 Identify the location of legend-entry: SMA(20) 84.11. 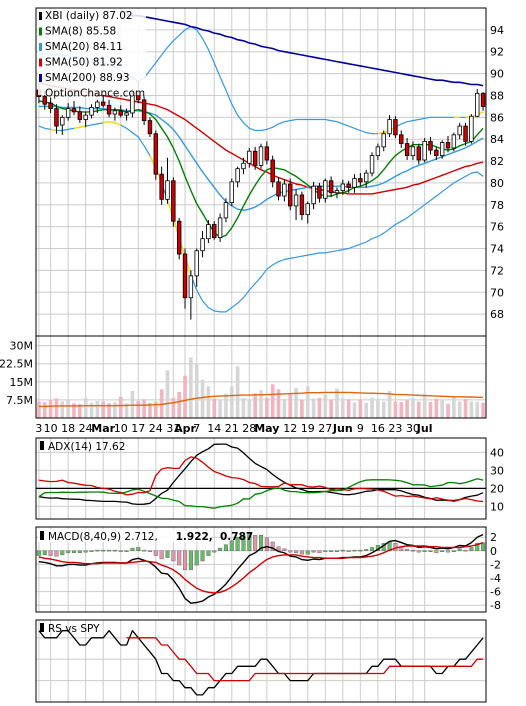
(84, 47).